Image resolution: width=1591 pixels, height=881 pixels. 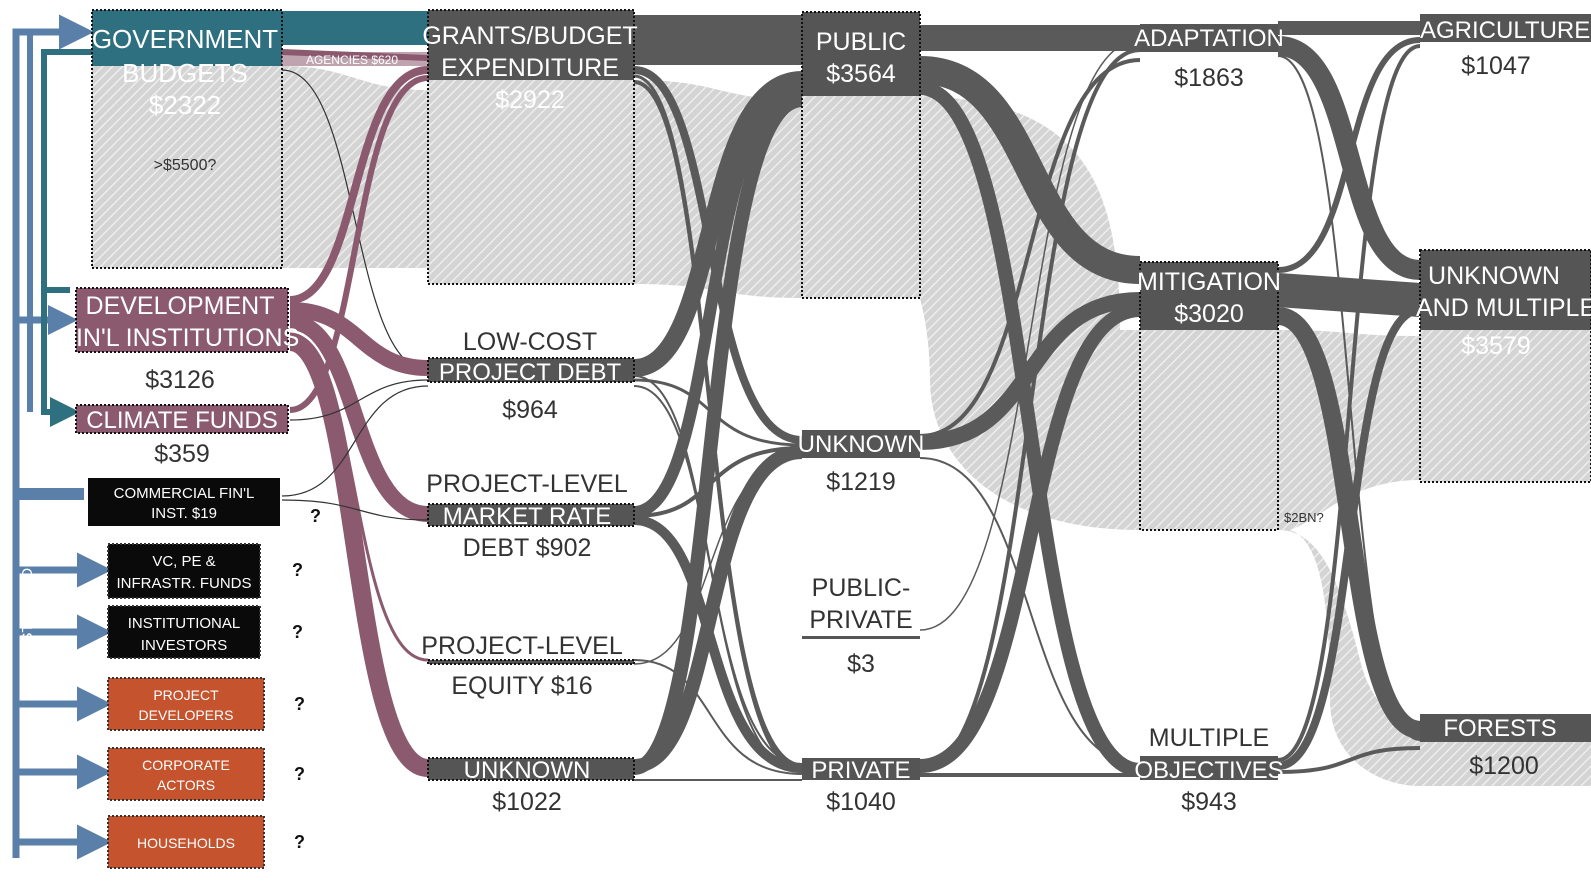 I want to click on mitigation-estimate: $2BN?, so click(x=1304, y=517).